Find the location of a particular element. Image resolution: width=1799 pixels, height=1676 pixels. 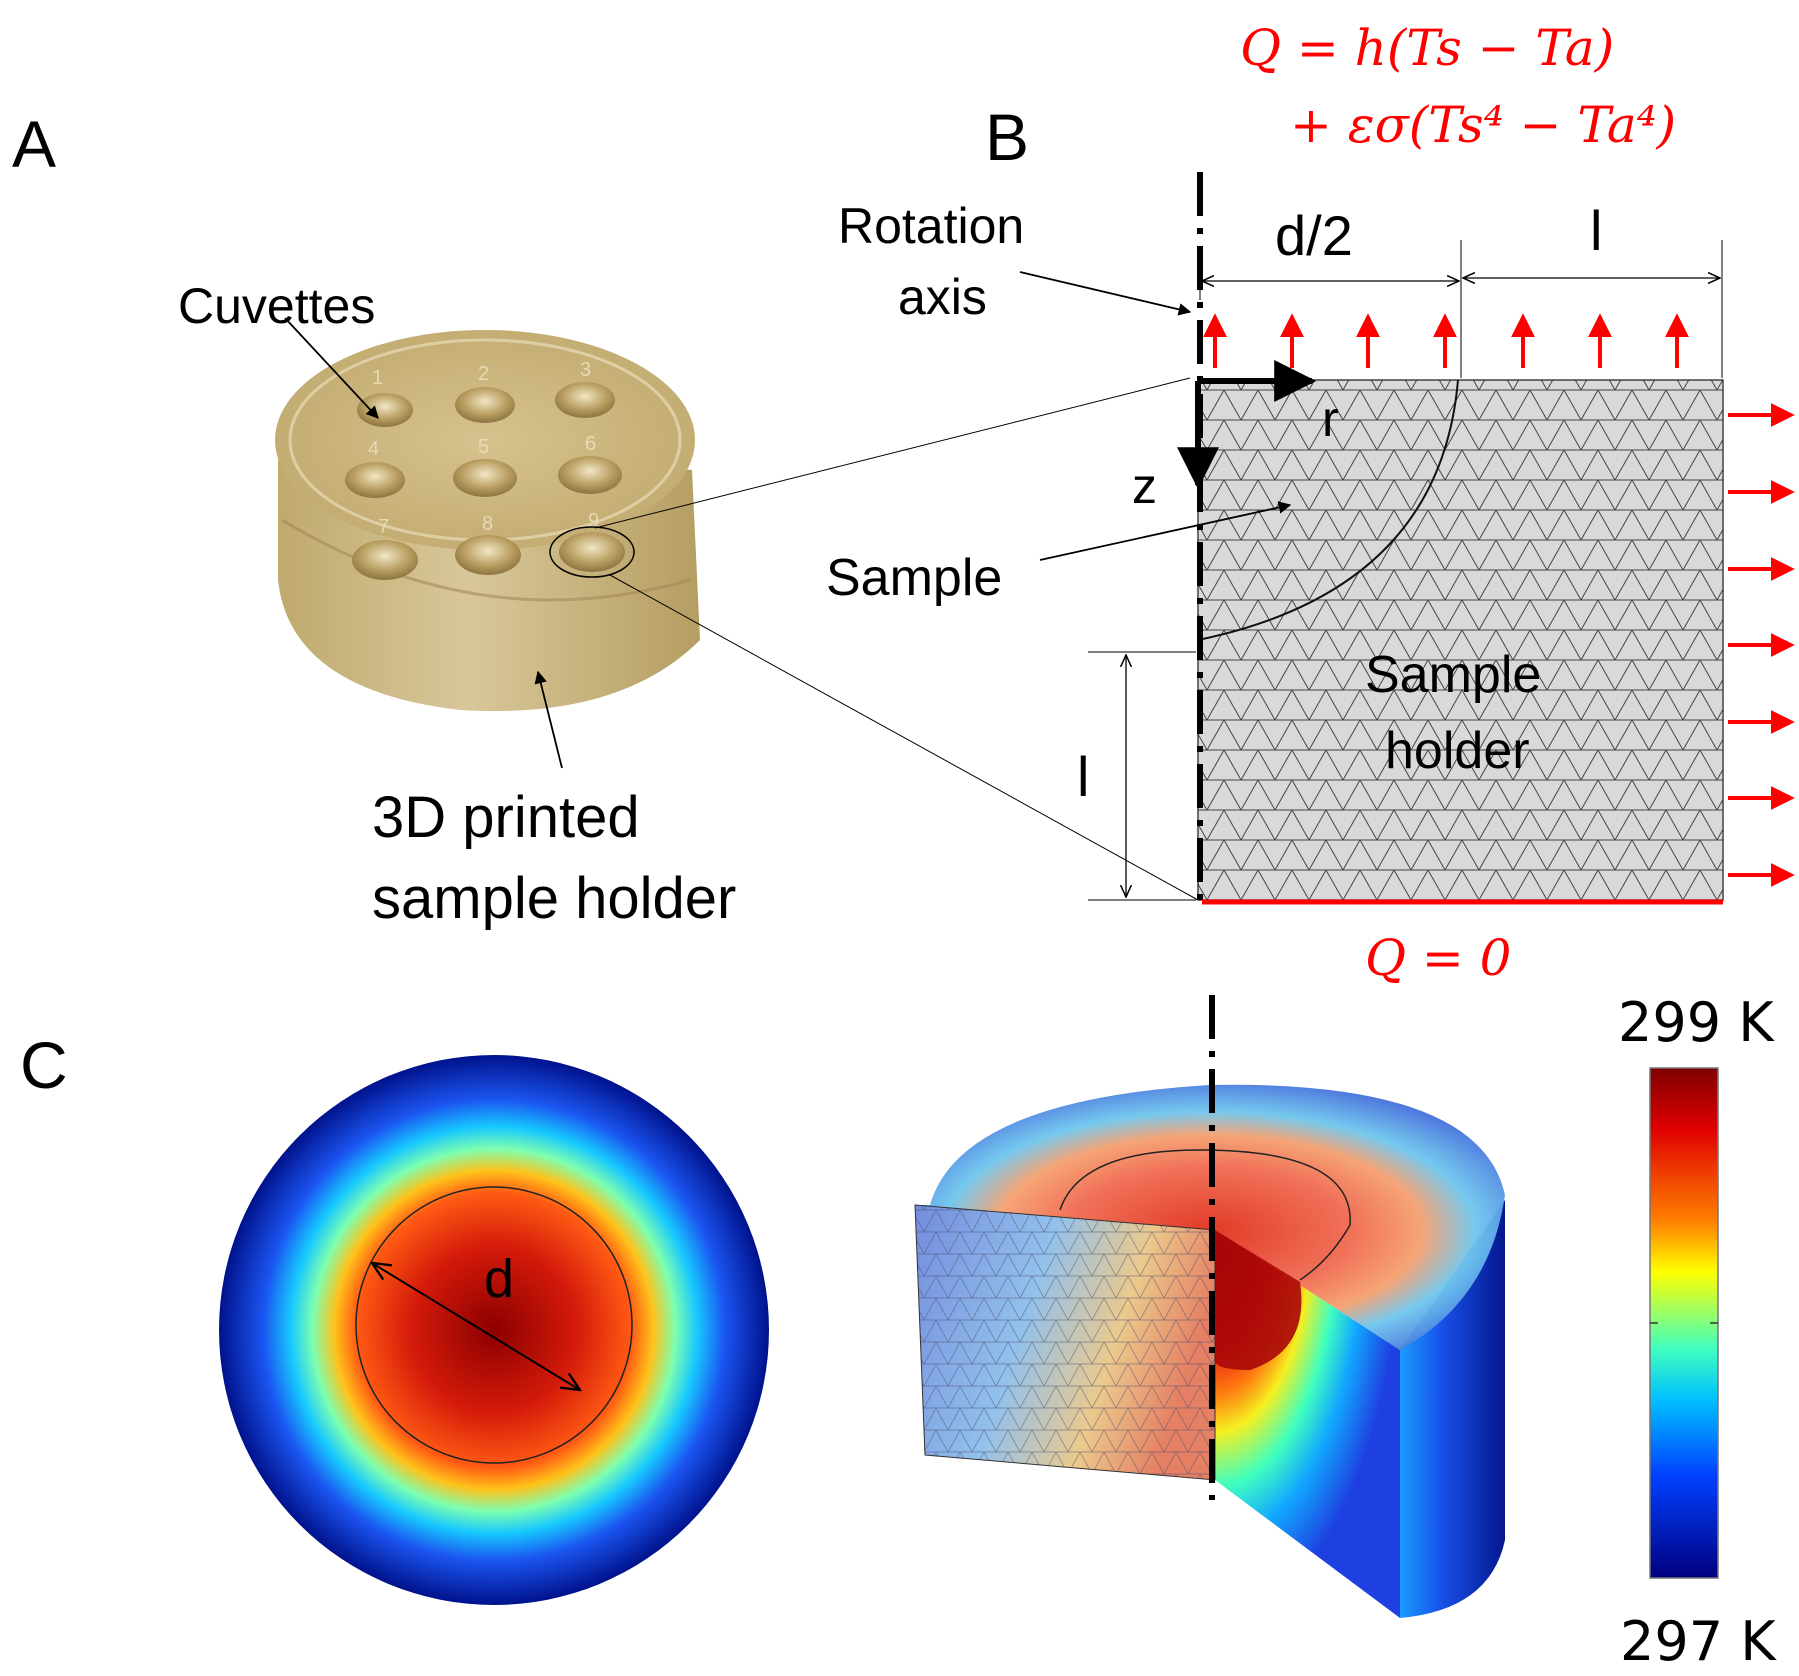

sample-contour-3d is located at coordinates (1205, 1215).